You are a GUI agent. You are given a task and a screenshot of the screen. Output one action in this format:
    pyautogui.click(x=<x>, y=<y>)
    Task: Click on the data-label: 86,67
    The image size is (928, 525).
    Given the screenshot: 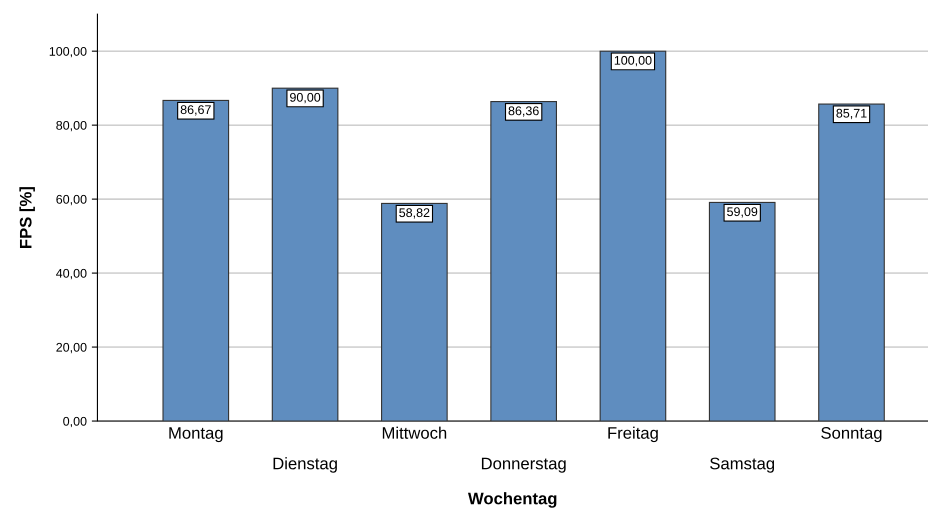 What is the action you would take?
    pyautogui.click(x=195, y=110)
    